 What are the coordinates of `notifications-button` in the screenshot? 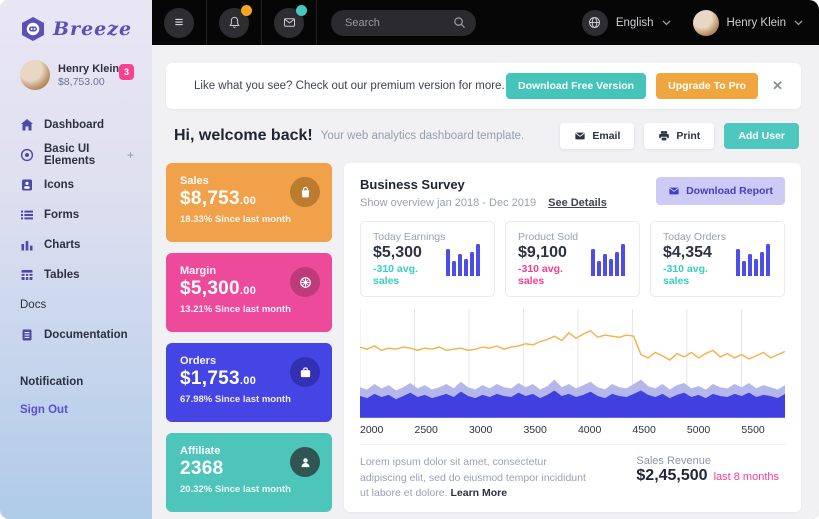 It's located at (235, 21).